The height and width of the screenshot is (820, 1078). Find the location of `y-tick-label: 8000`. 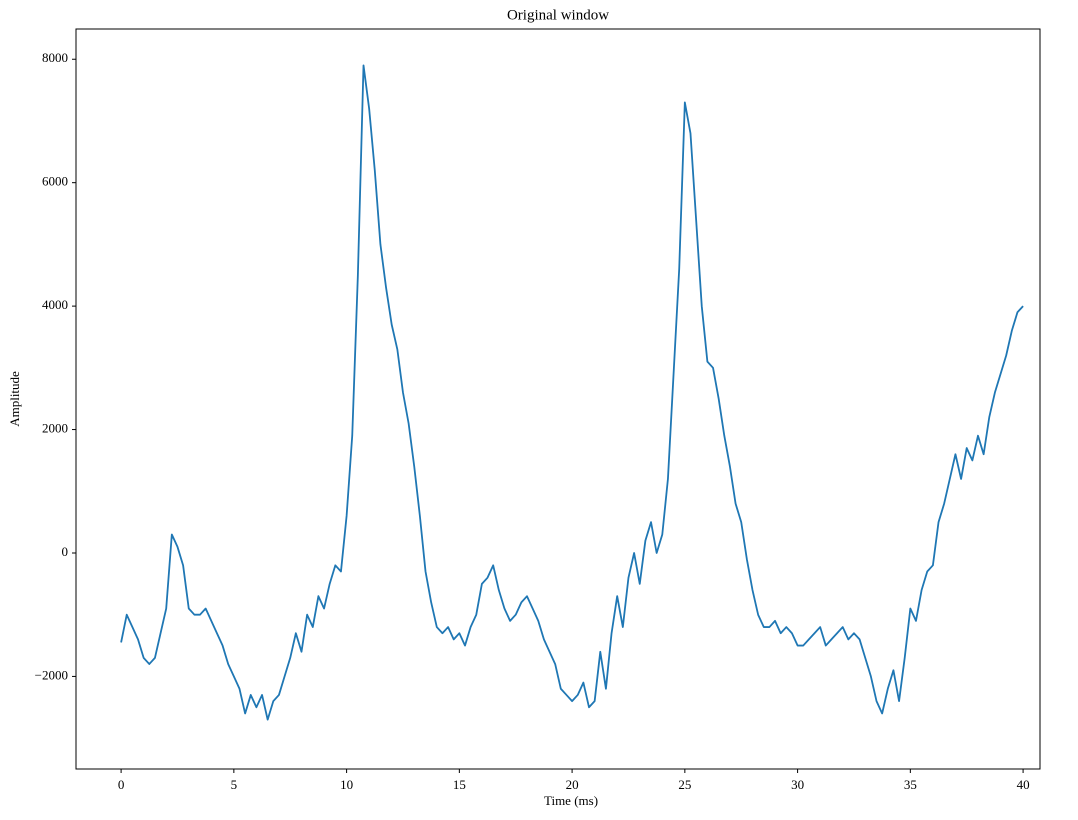

y-tick-label: 8000 is located at coordinates (55, 57).